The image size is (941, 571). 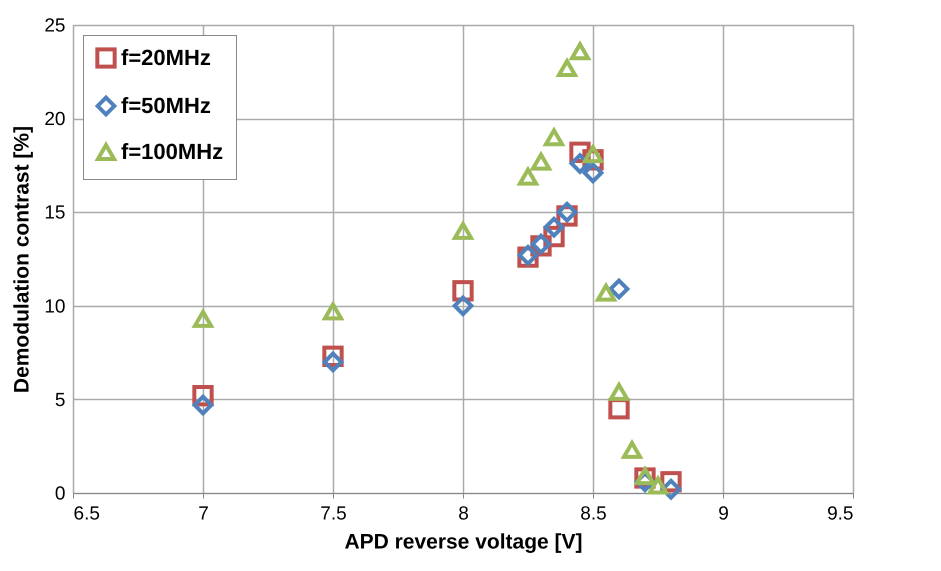 I want to click on x-tick-label: 6.5, so click(x=87, y=514).